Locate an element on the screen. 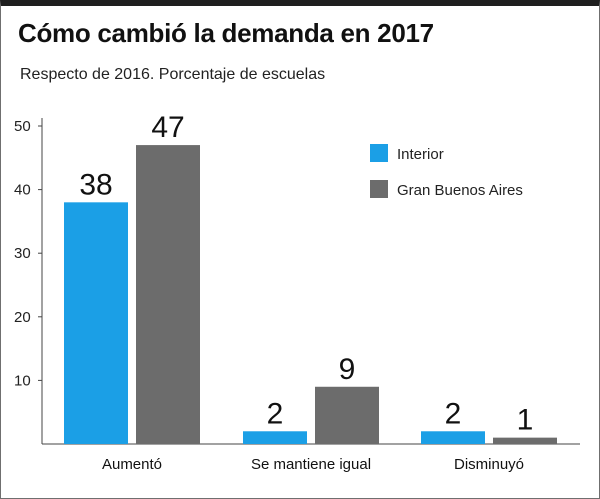  category-labels: Aumentó Se mantiene igual Disminuyó is located at coordinates (313, 464).